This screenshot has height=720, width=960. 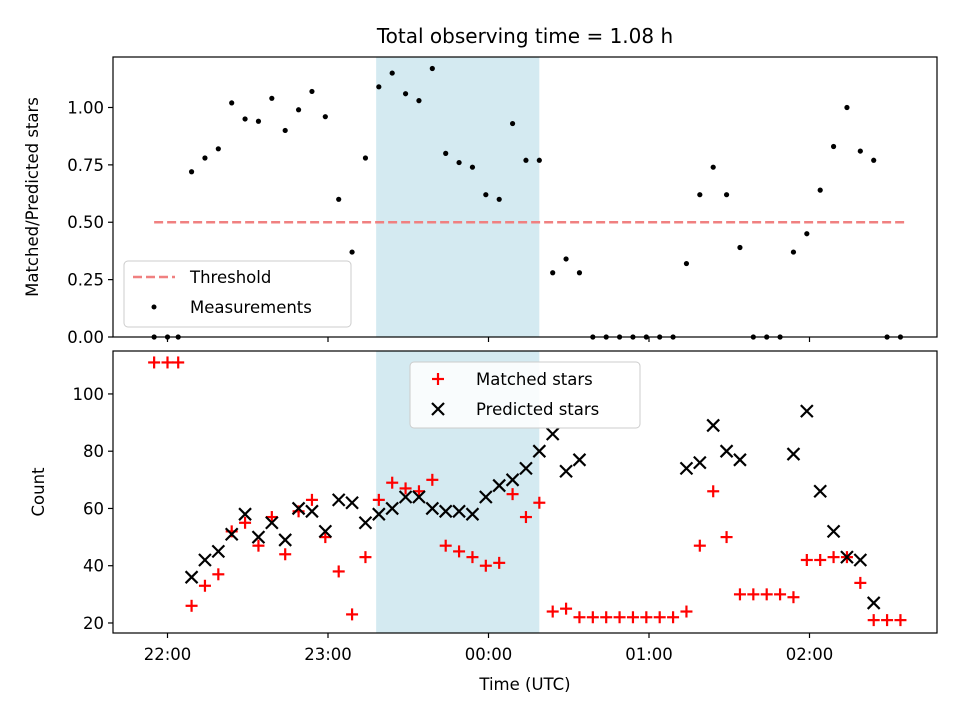 What do you see at coordinates (251, 307) in the screenshot?
I see `measurements-legend-label: Measurements` at bounding box center [251, 307].